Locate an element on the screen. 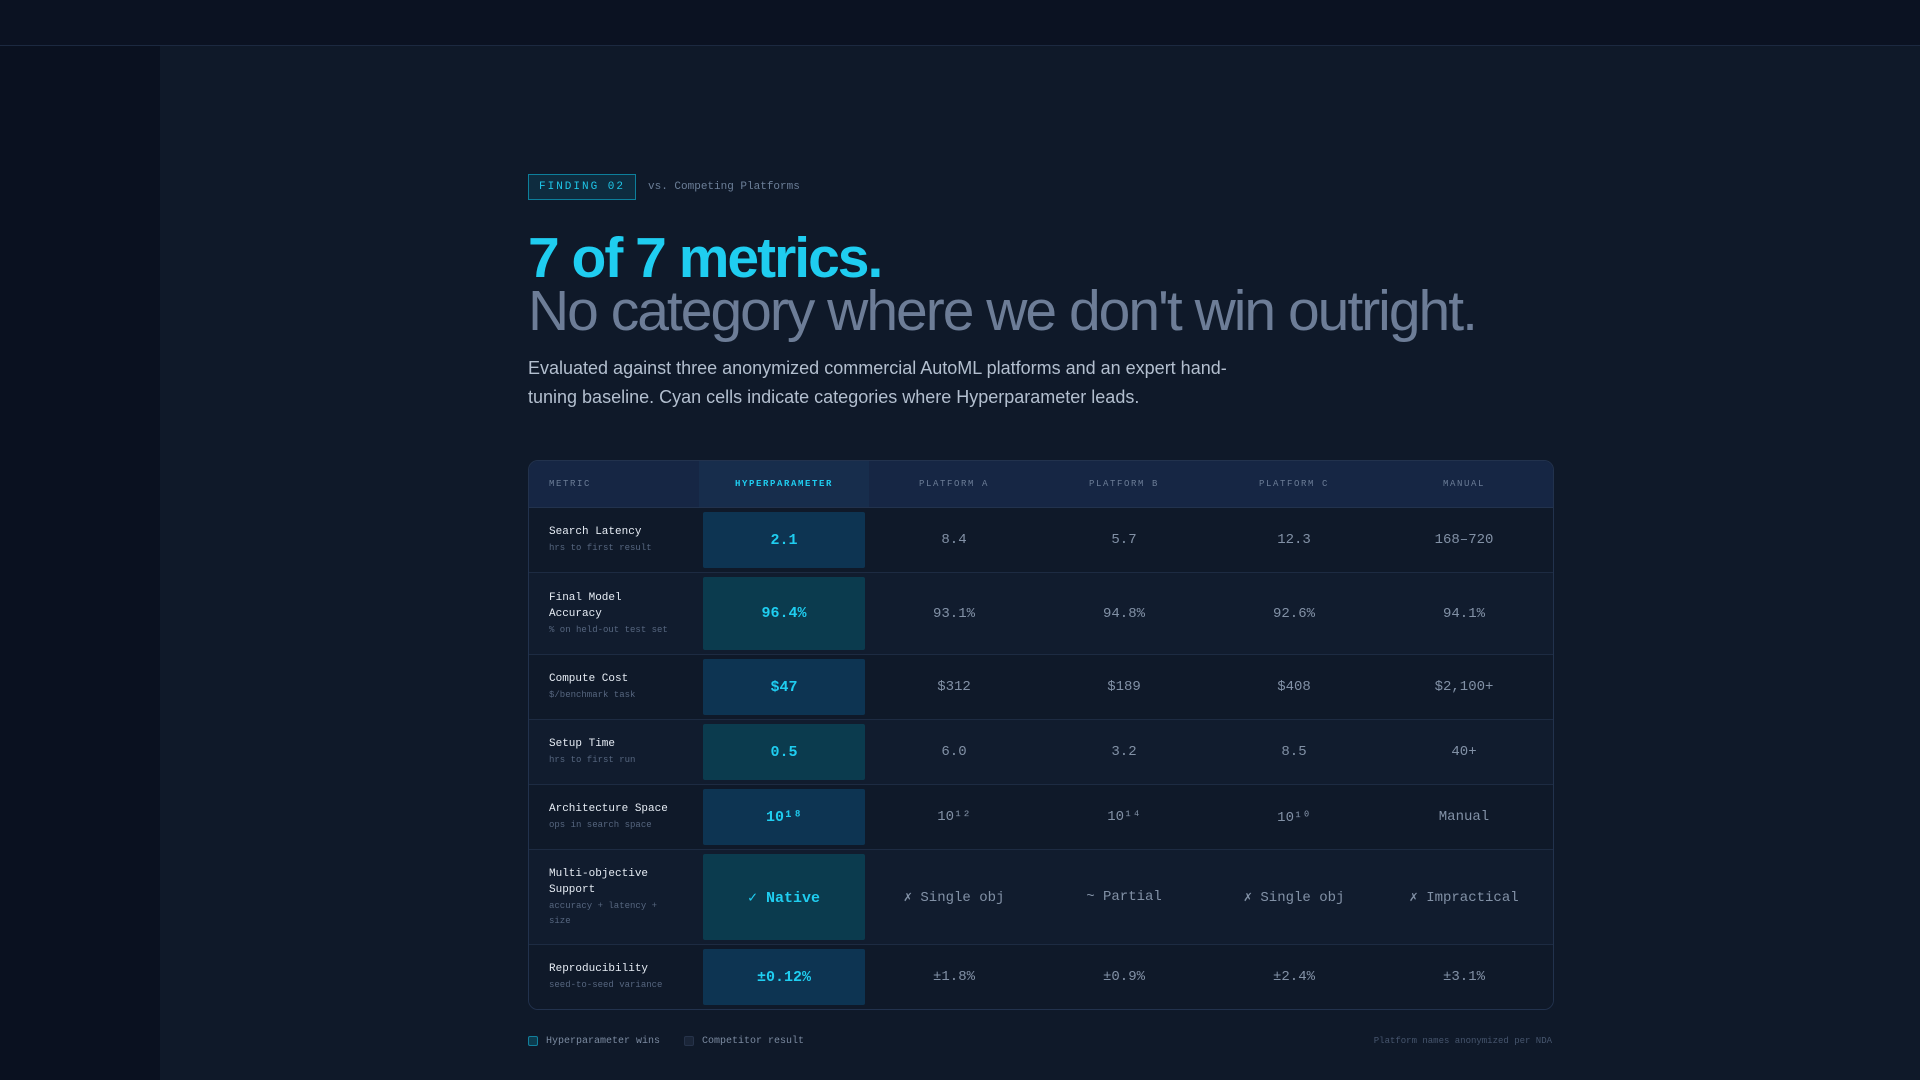  metric-subtitle: $/benchmark task is located at coordinates (592, 695).